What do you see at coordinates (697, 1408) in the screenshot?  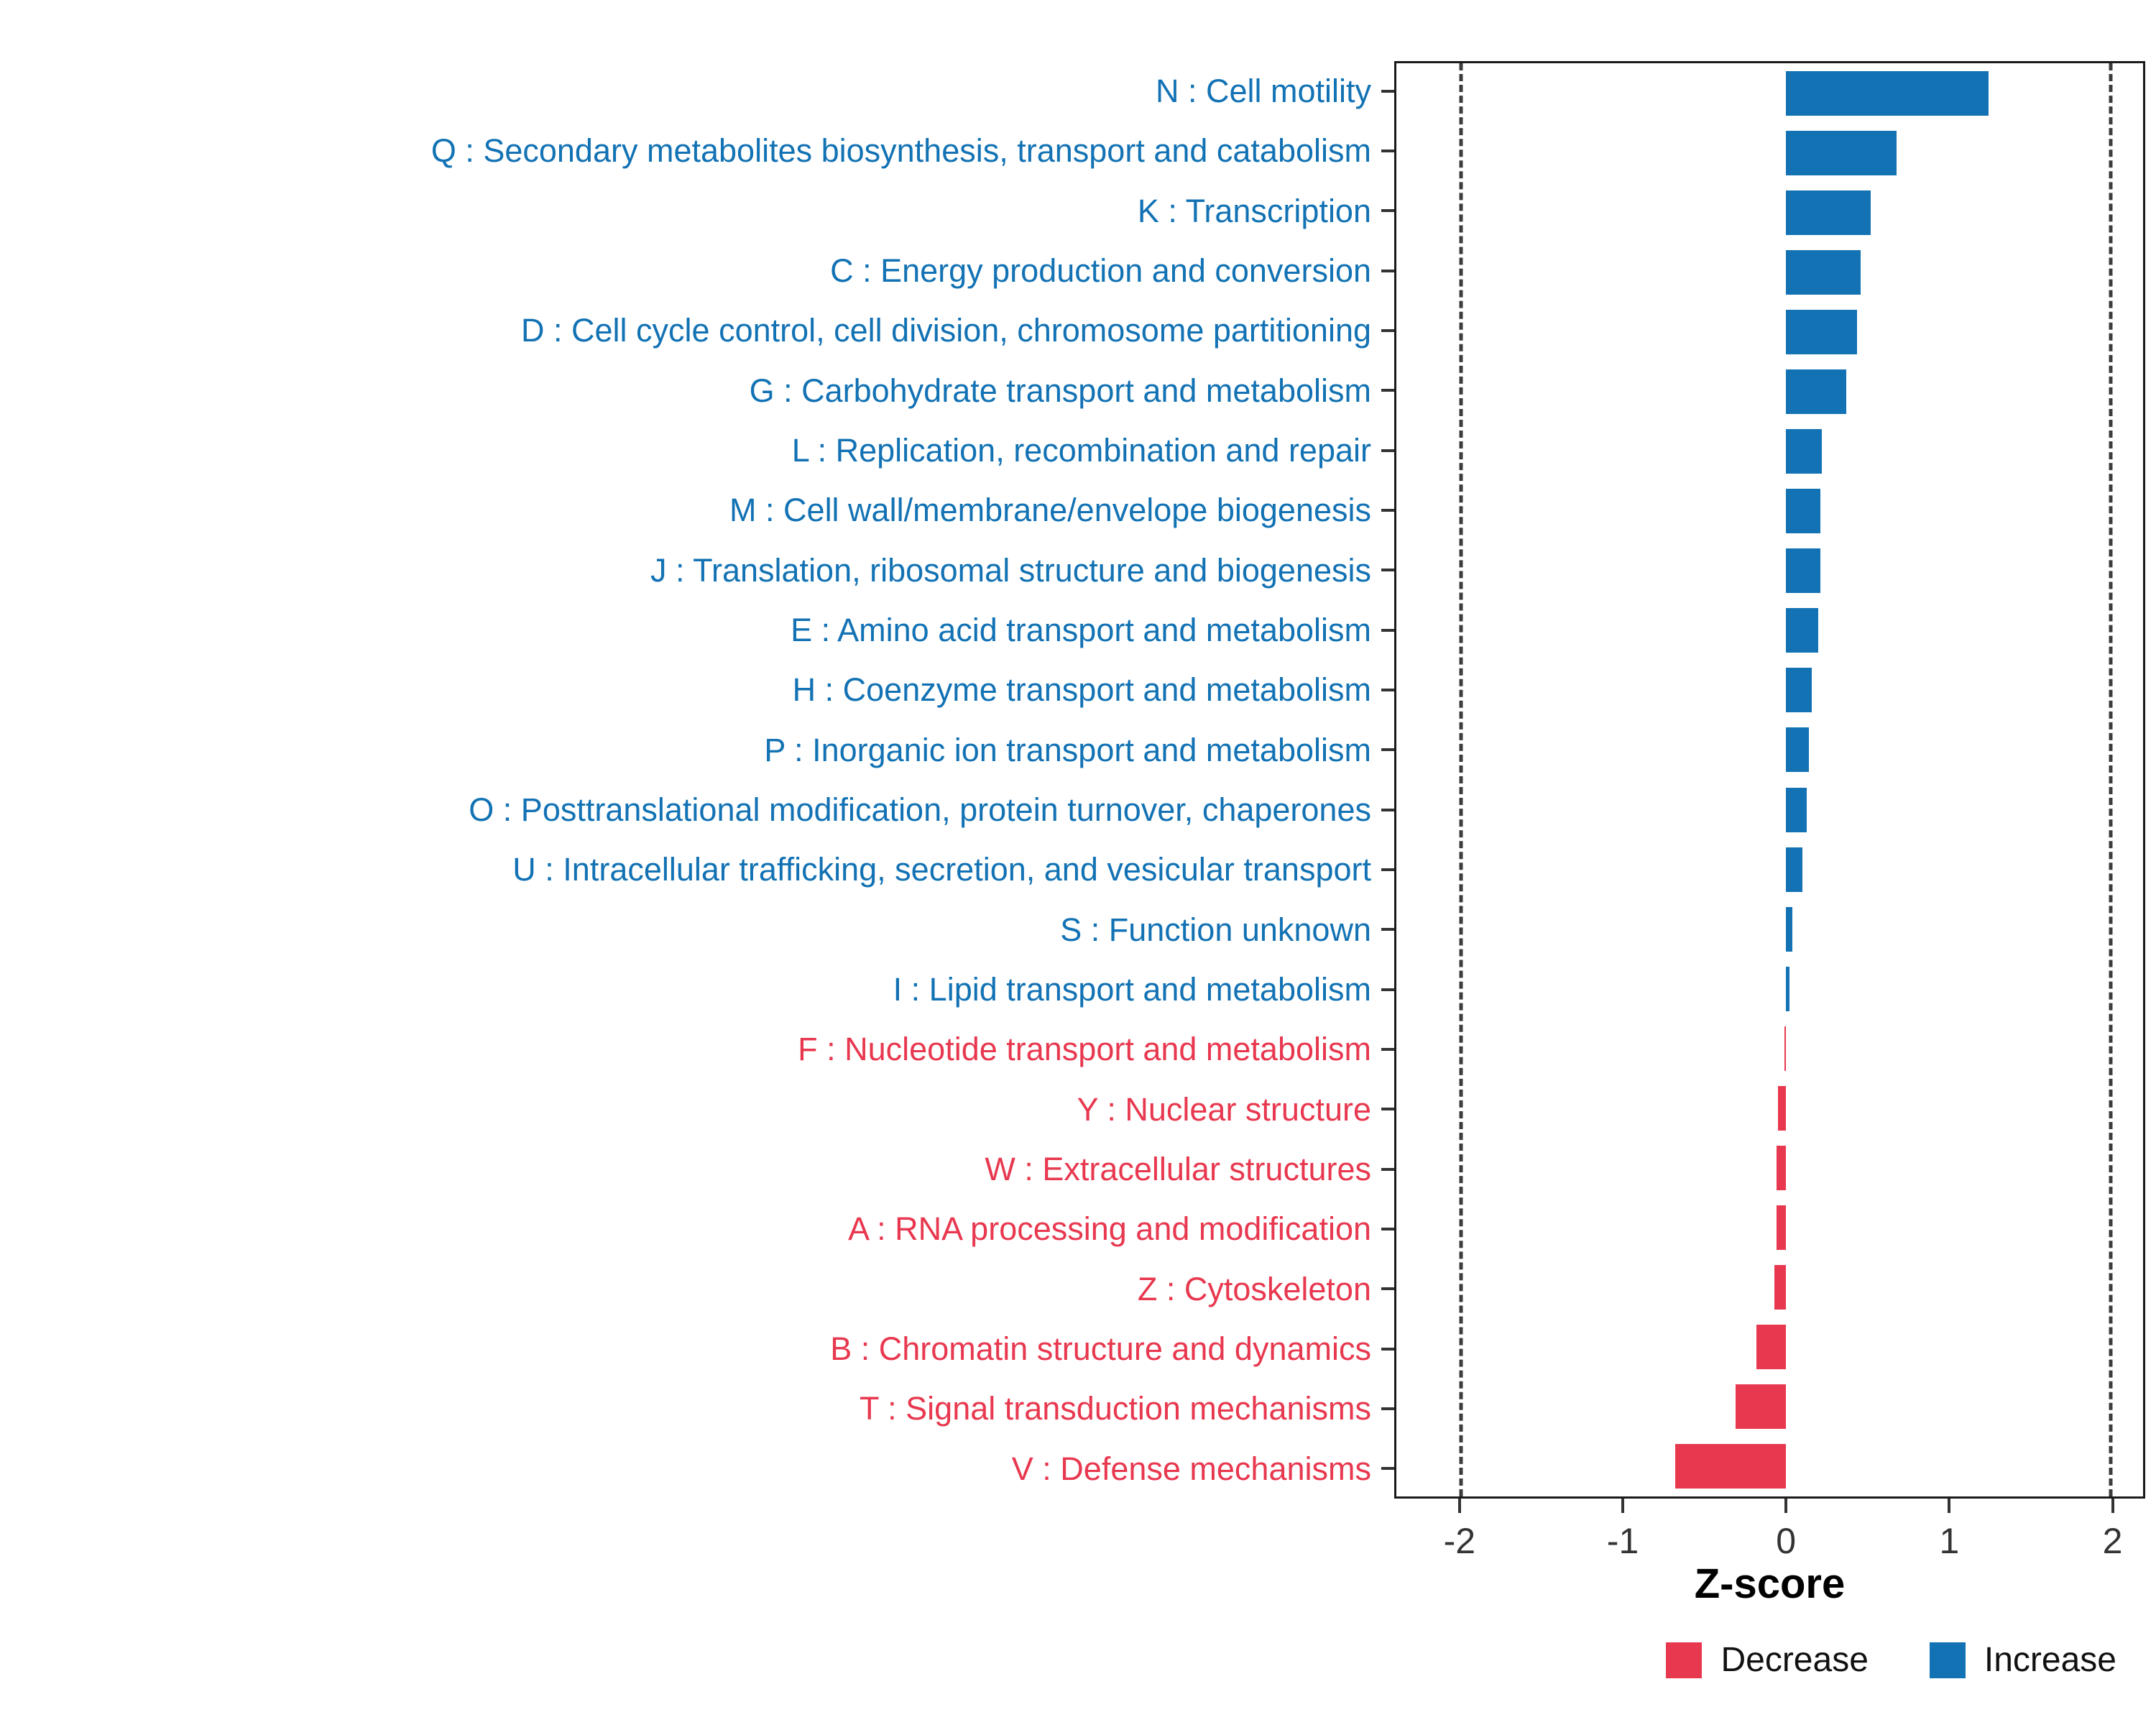 I see `category-label-row: T : Signal transduction mechanisms` at bounding box center [697, 1408].